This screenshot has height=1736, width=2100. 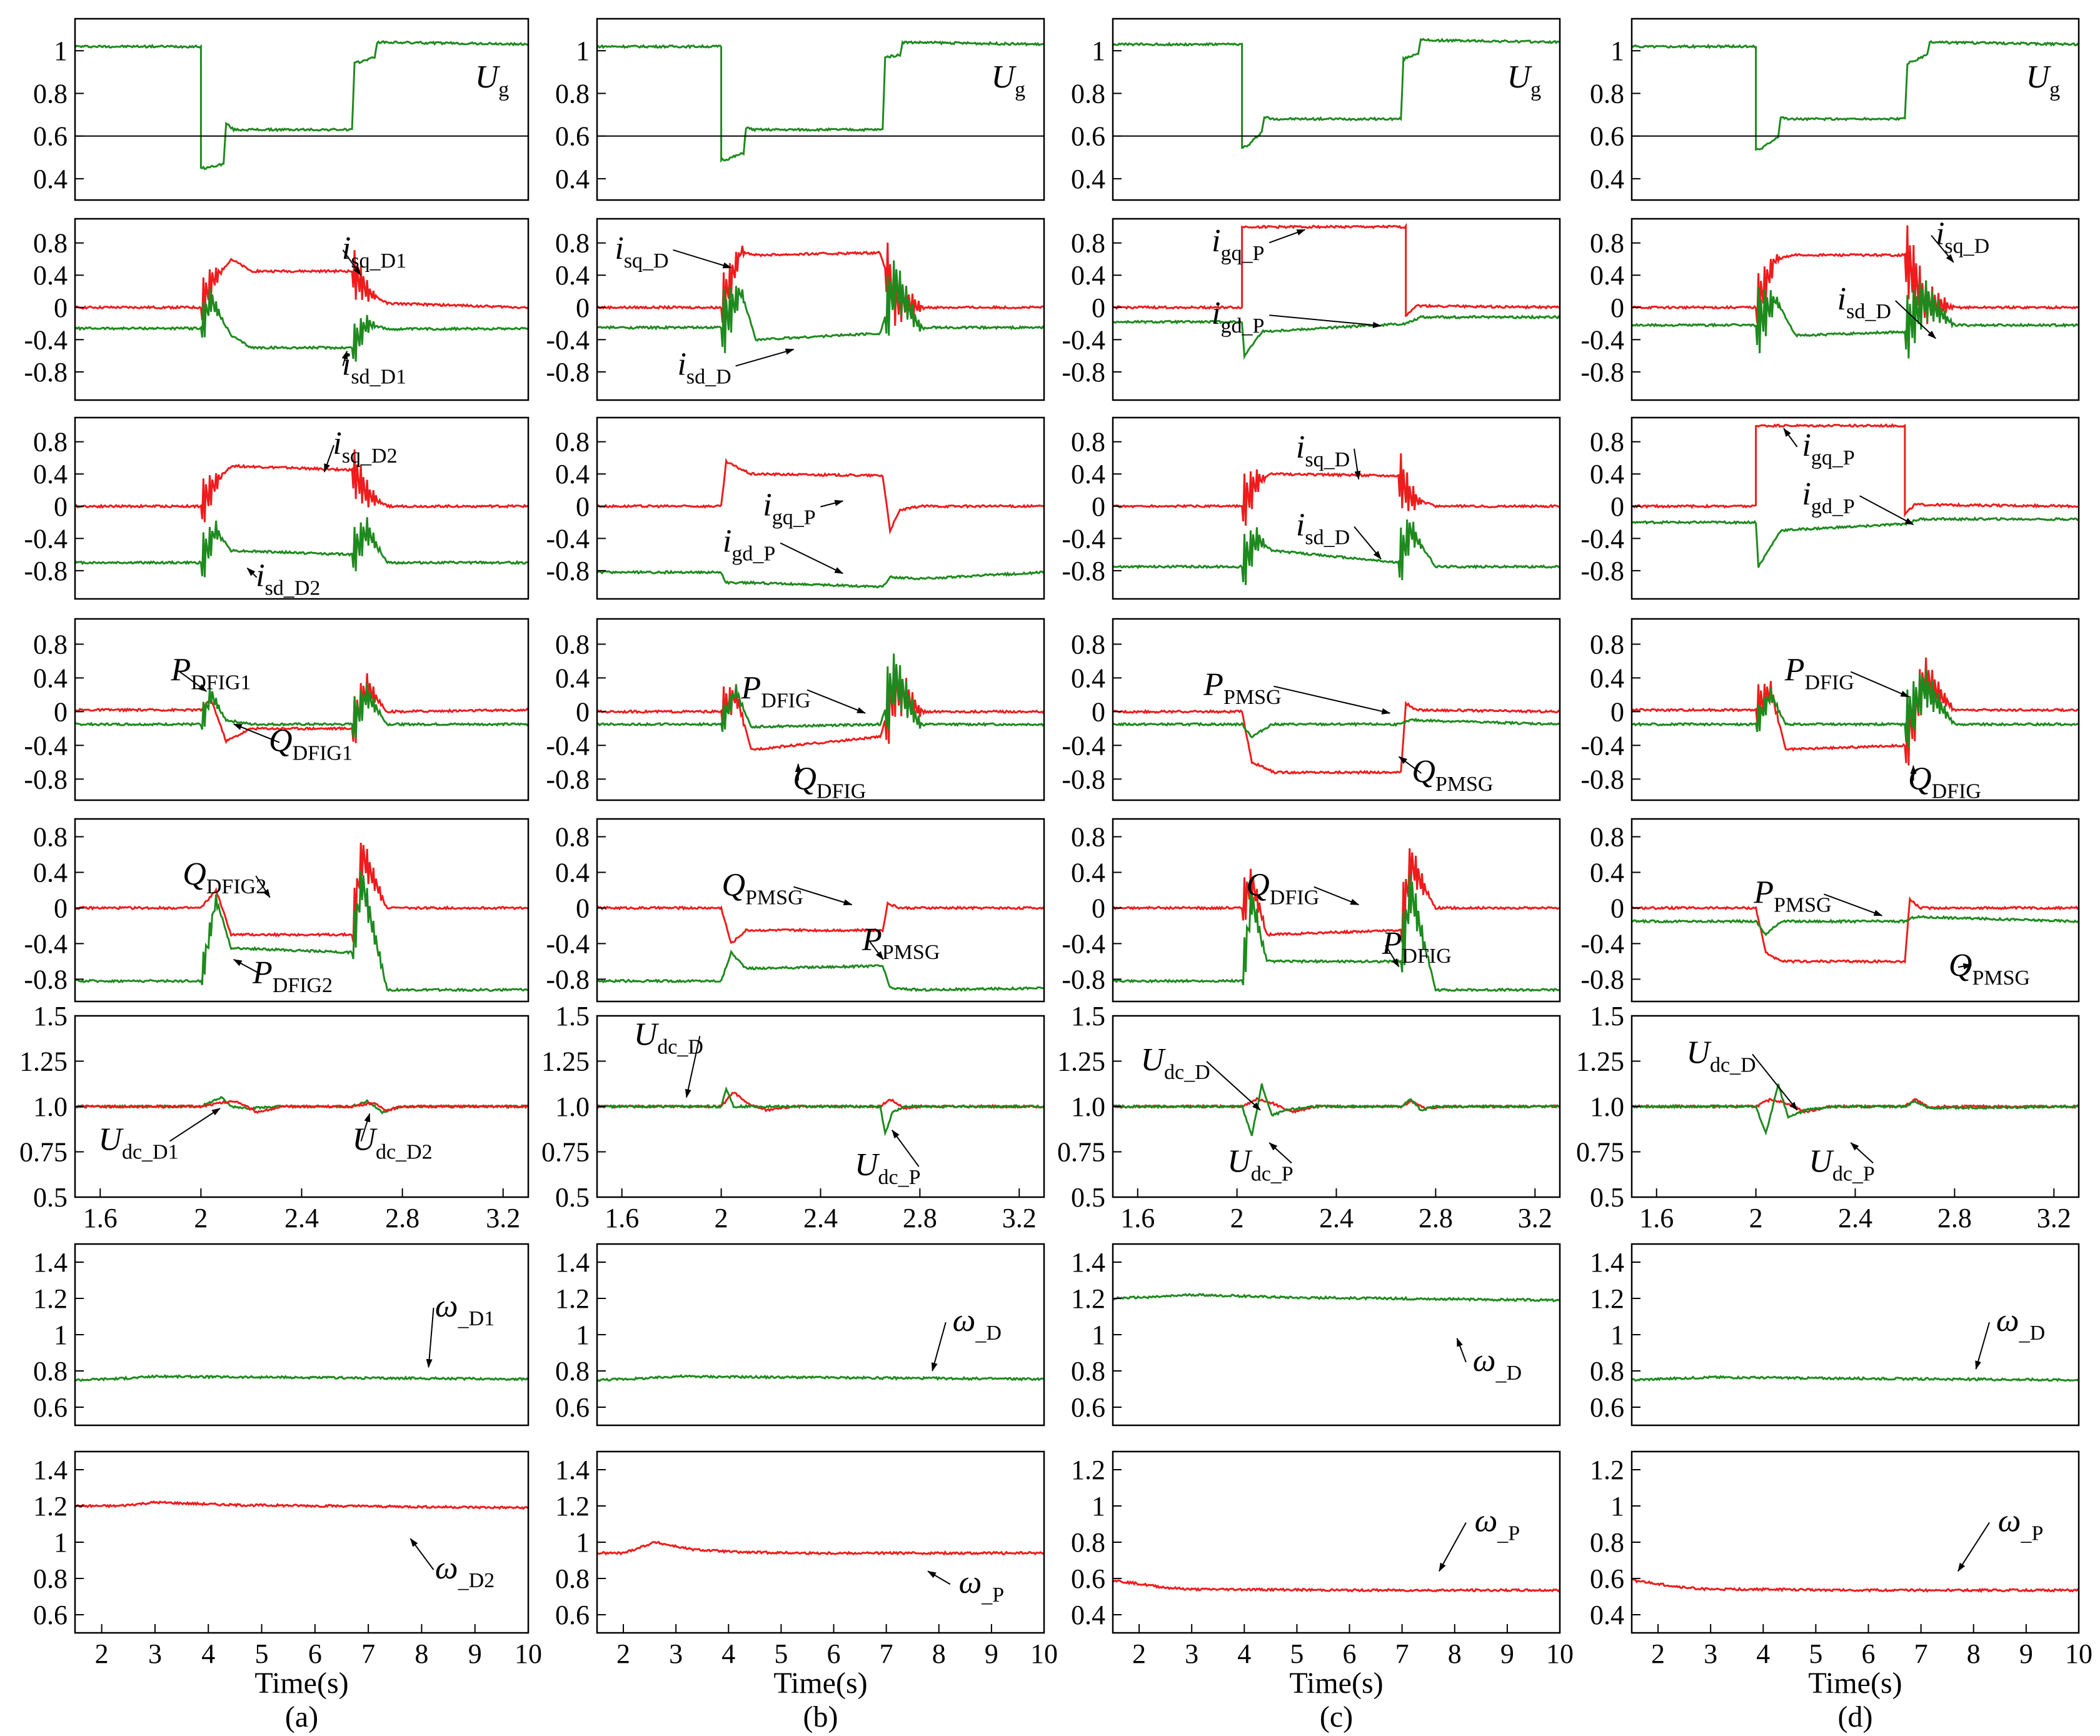 What do you see at coordinates (301, 1107) in the screenshot?
I see `series-Udc_D2` at bounding box center [301, 1107].